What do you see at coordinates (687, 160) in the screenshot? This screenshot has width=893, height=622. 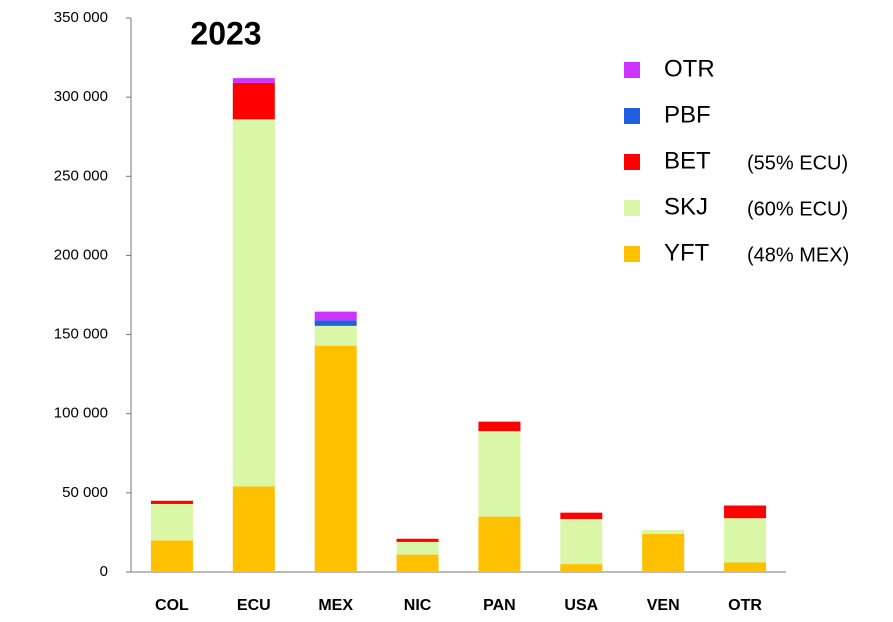 I see `legend-label: BET` at bounding box center [687, 160].